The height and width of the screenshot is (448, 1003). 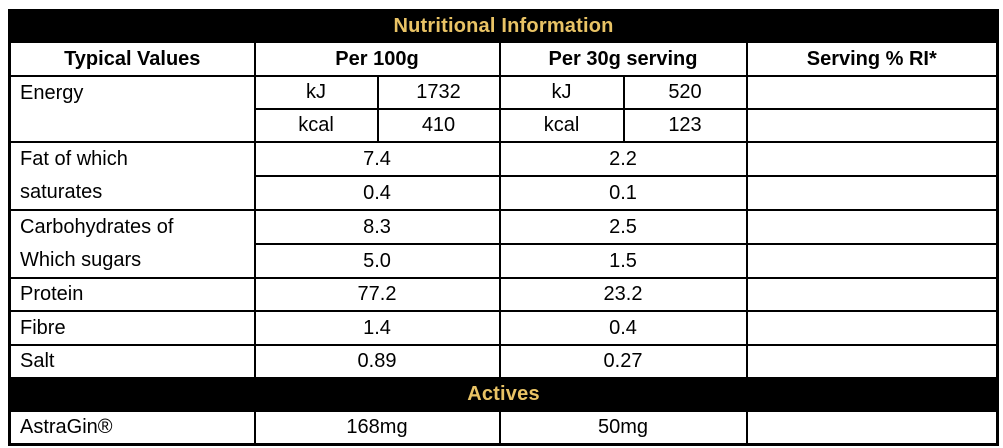 I want to click on table-title: Nutritional Information, so click(x=503, y=26).